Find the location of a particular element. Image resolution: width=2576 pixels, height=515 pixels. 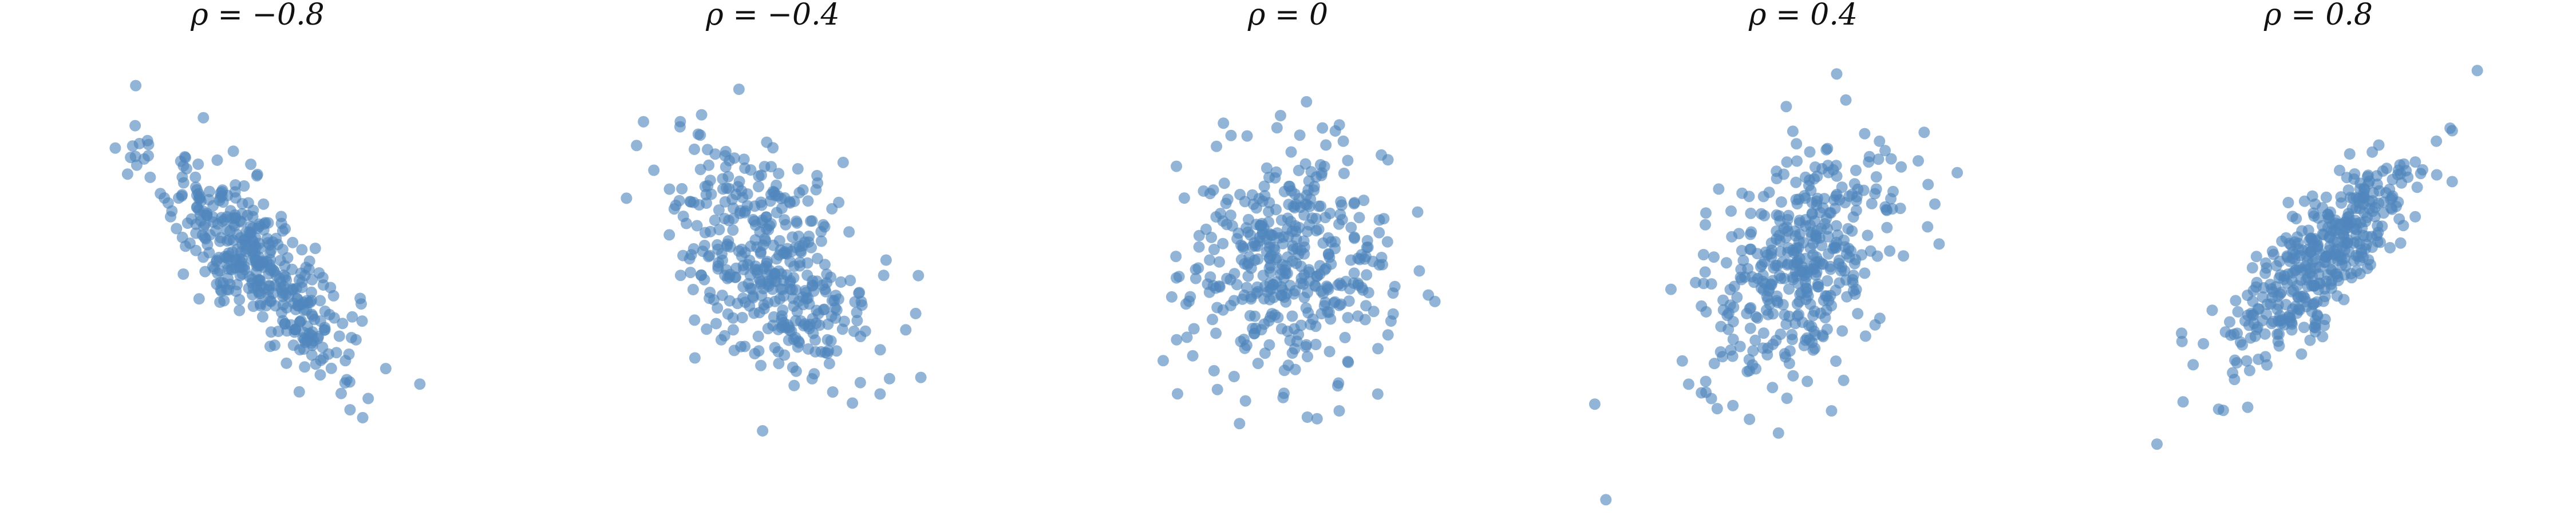

scatter-plot is located at coordinates (1776, 287).